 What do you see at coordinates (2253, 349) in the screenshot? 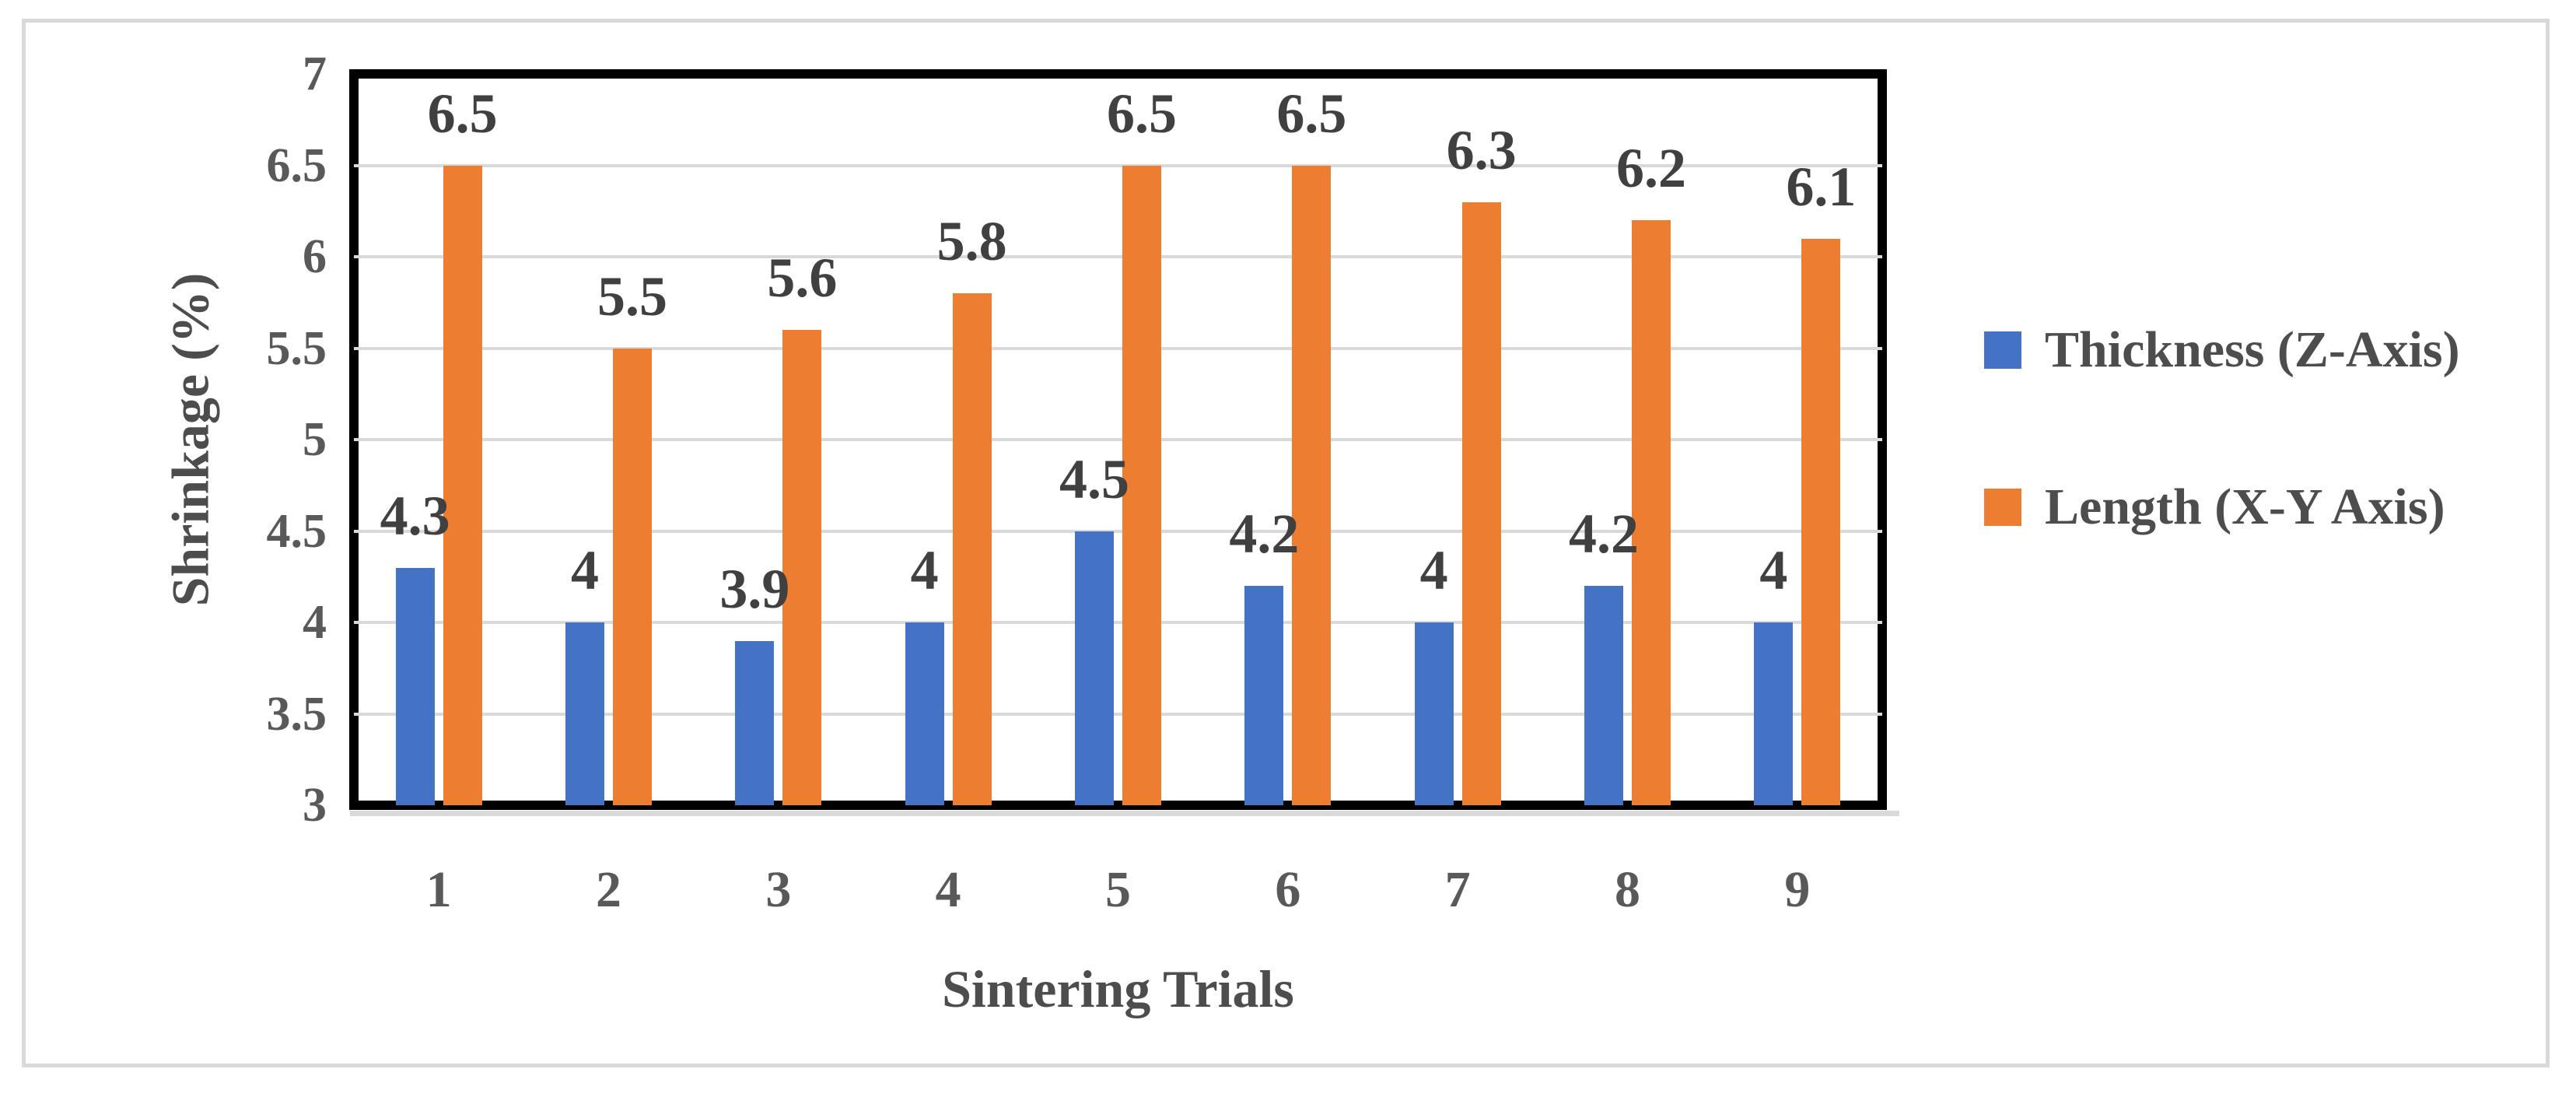
I see `legend-label-thickness: Thickness (Z-Axis)` at bounding box center [2253, 349].